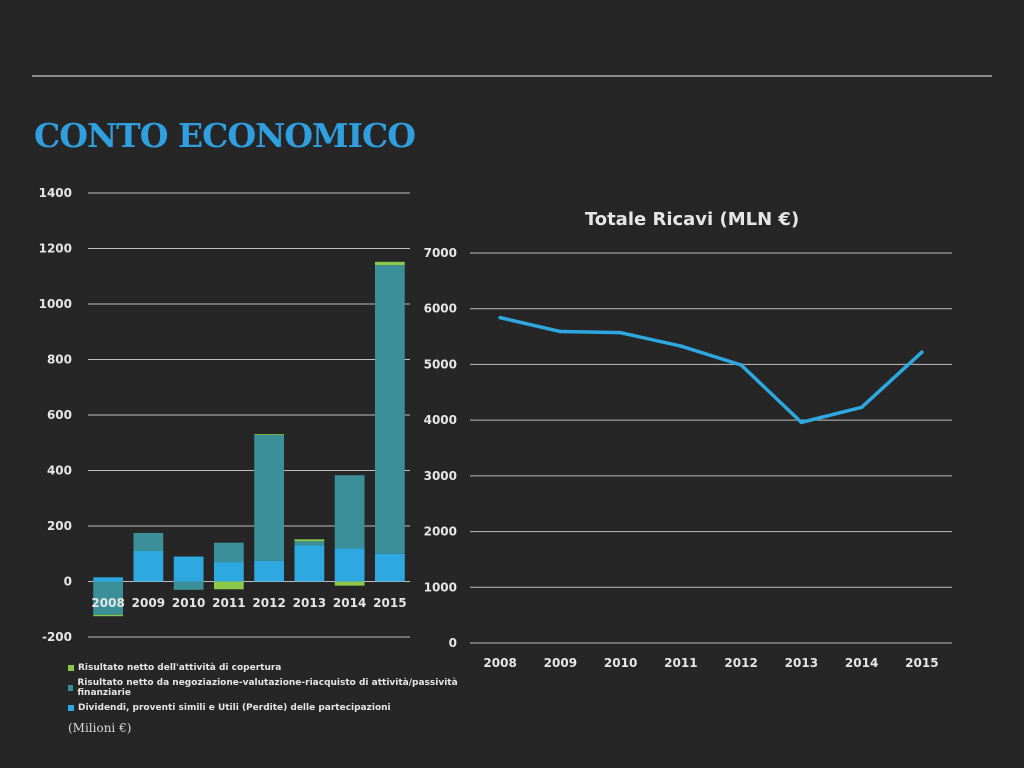 The image size is (1024, 768). What do you see at coordinates (440, 253) in the screenshot?
I see `y-tick-label: 7000` at bounding box center [440, 253].